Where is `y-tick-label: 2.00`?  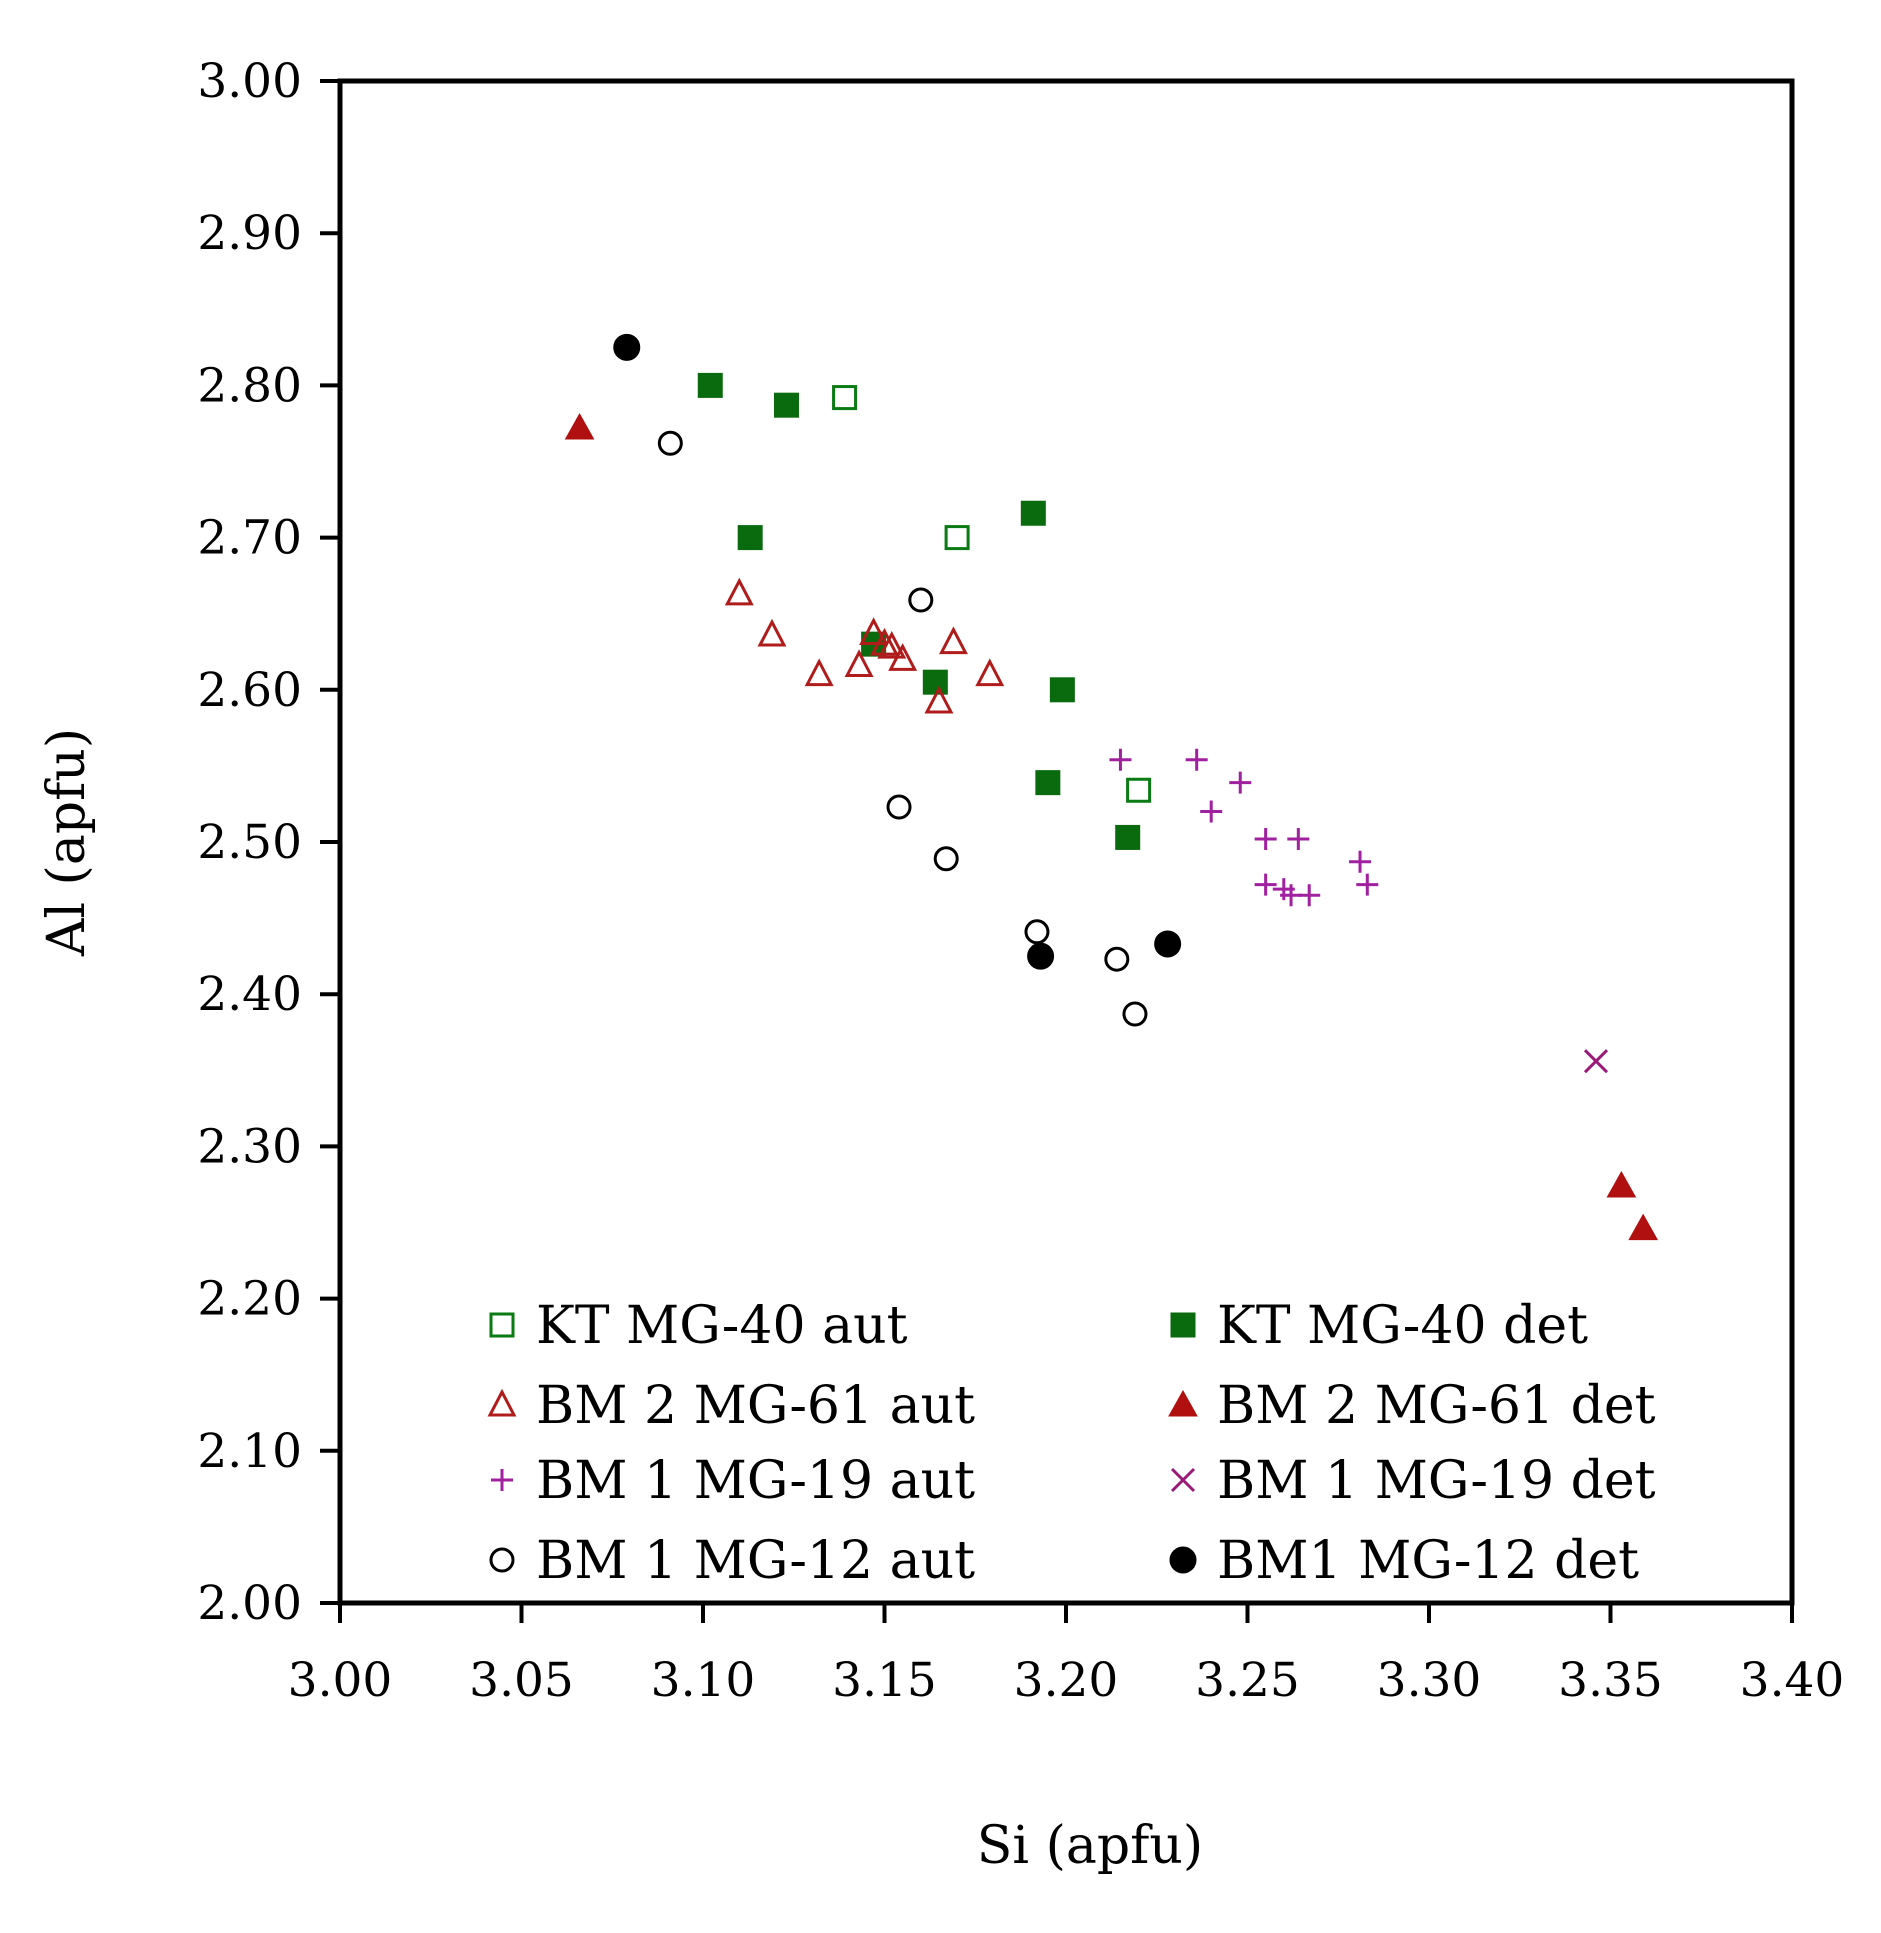
y-tick-label: 2.00 is located at coordinates (249, 1603).